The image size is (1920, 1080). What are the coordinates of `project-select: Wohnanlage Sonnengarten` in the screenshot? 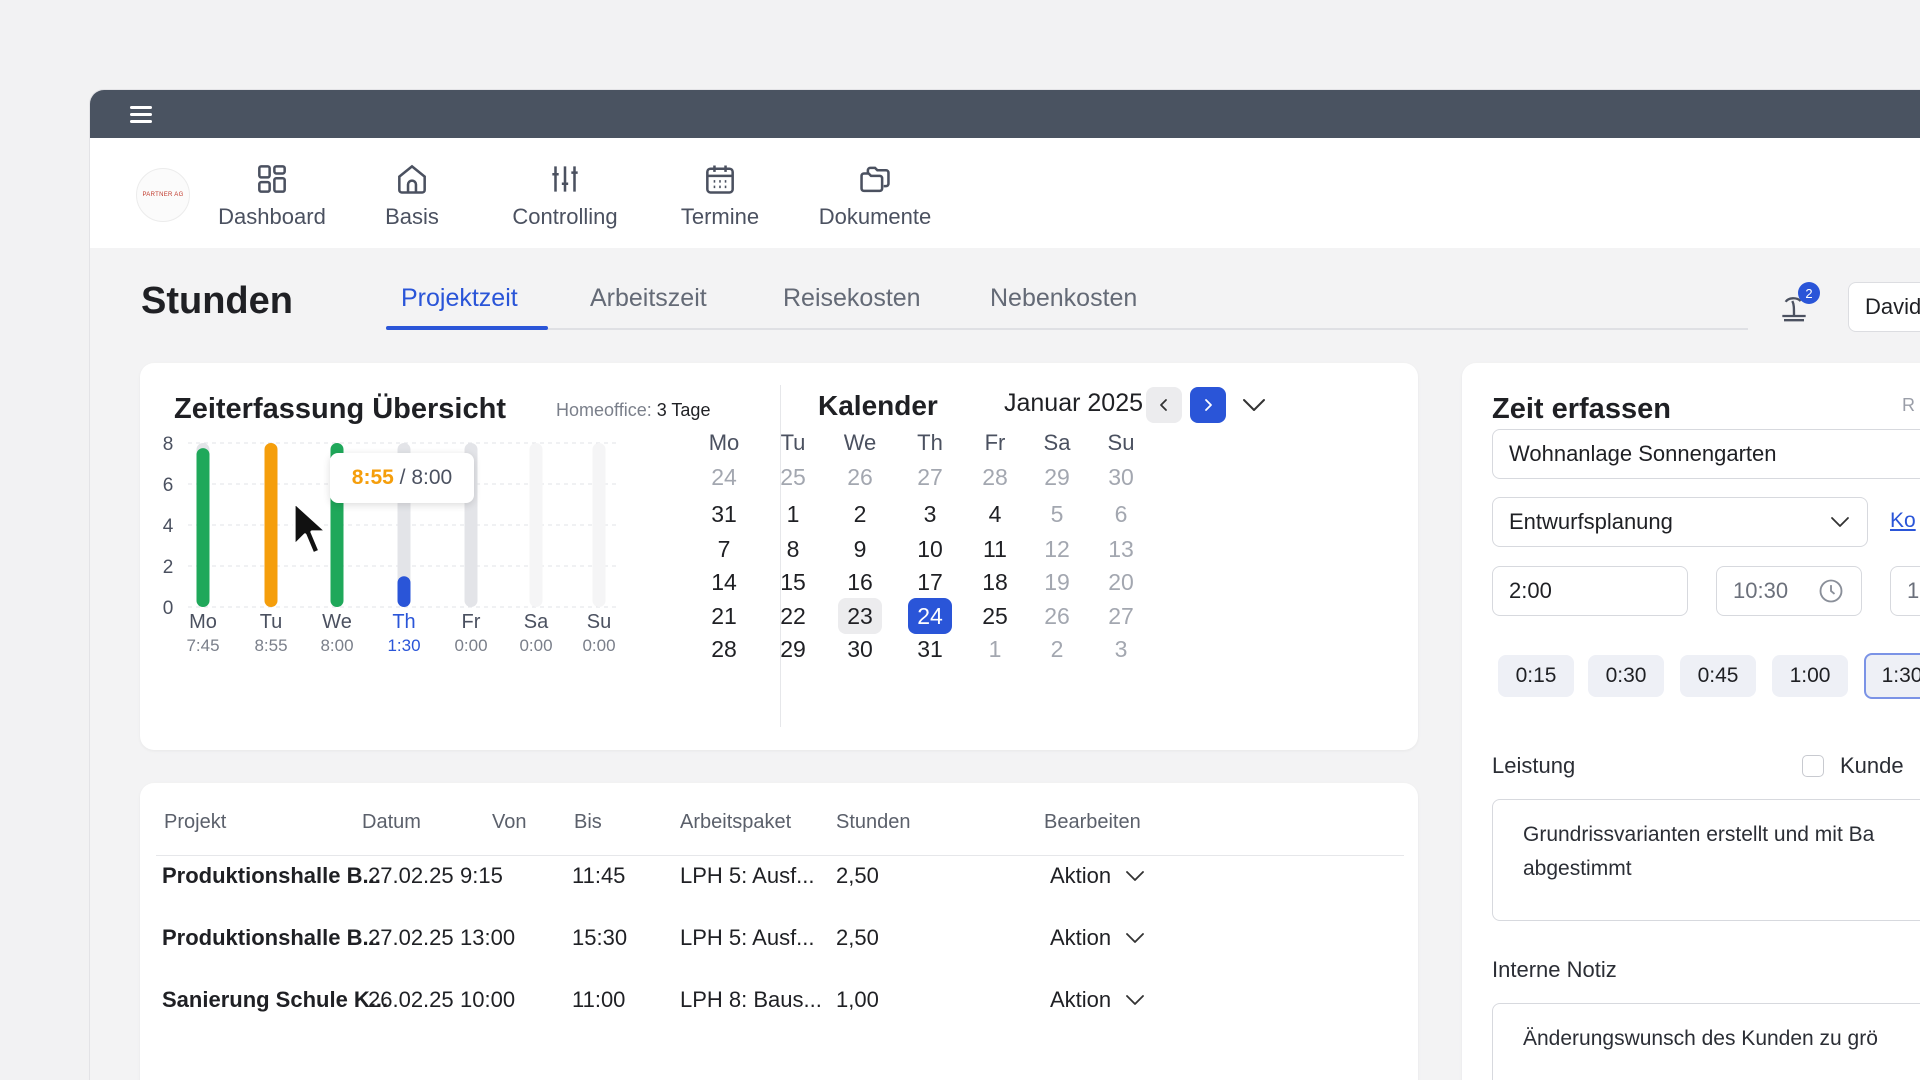 It's located at (1706, 454).